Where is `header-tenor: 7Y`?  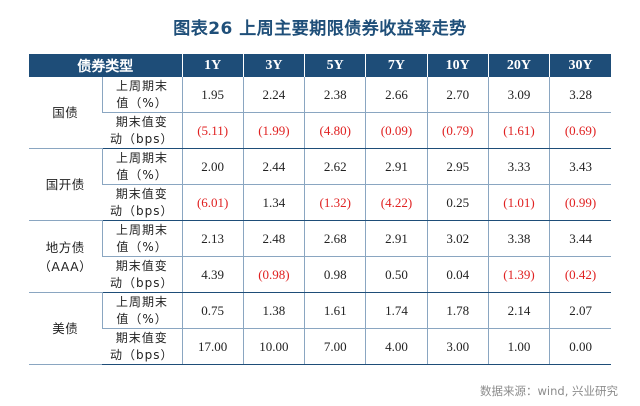 header-tenor: 7Y is located at coordinates (396, 65).